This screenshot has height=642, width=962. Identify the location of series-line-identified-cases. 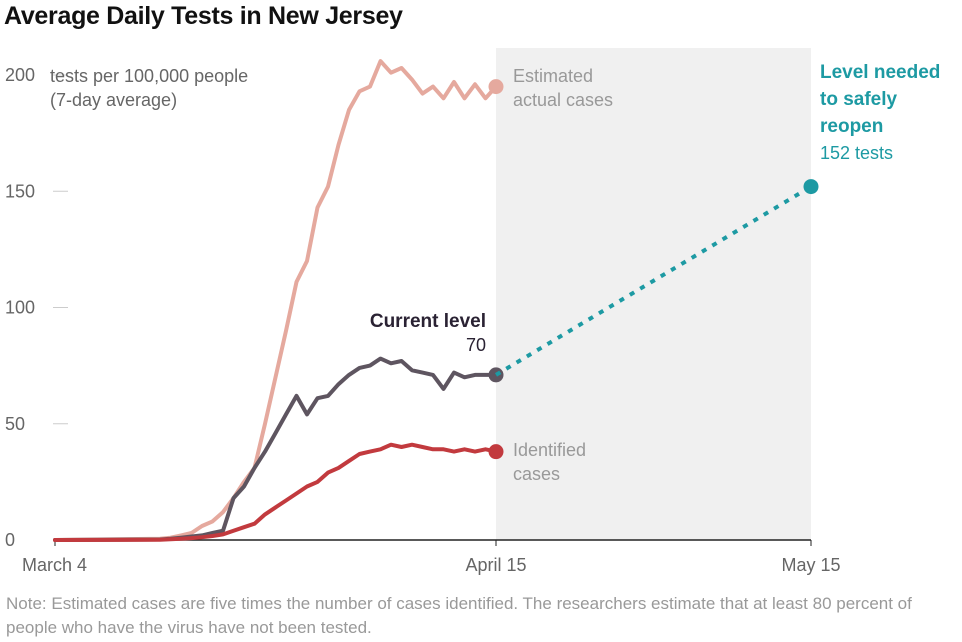
(275, 492).